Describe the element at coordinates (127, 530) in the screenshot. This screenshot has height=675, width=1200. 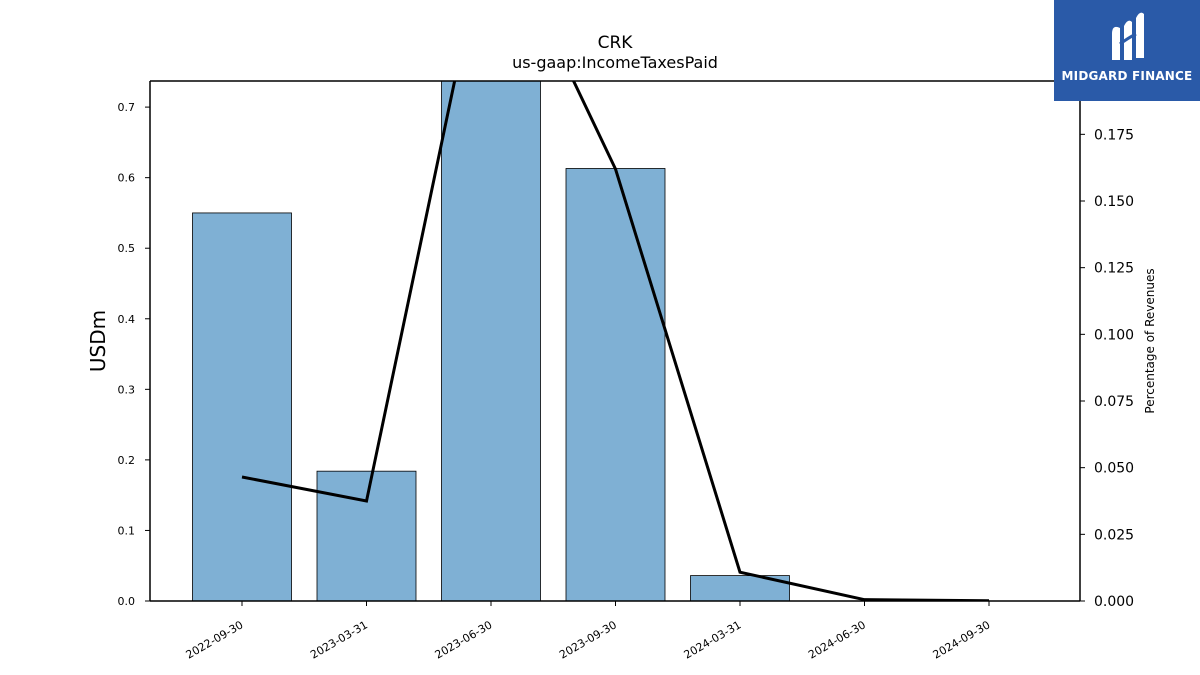
I see `y-tick-label: 0.1` at that location.